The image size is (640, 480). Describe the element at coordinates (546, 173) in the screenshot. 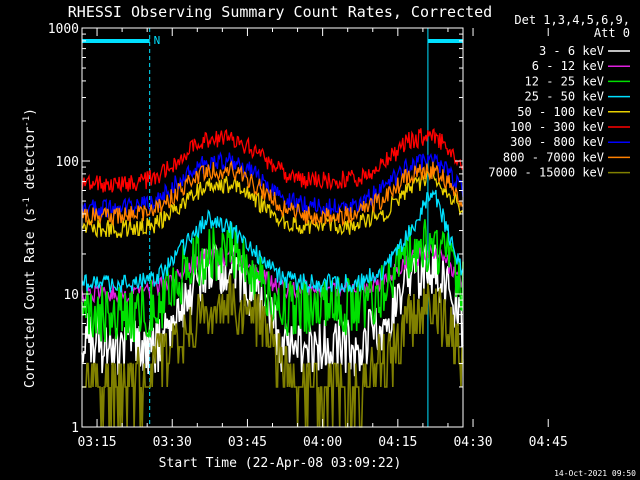

I see `legend-label: 7000 - 15000 keV` at that location.